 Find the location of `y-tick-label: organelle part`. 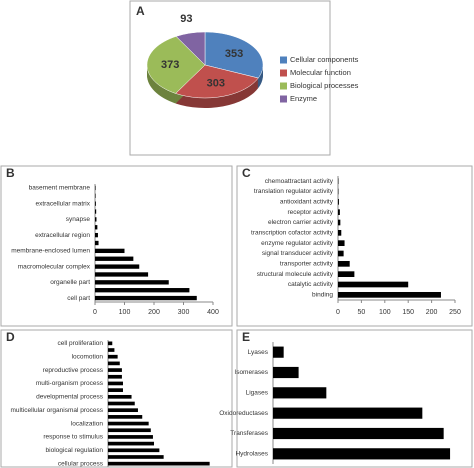

y-tick-label: organelle part is located at coordinates (70, 282).